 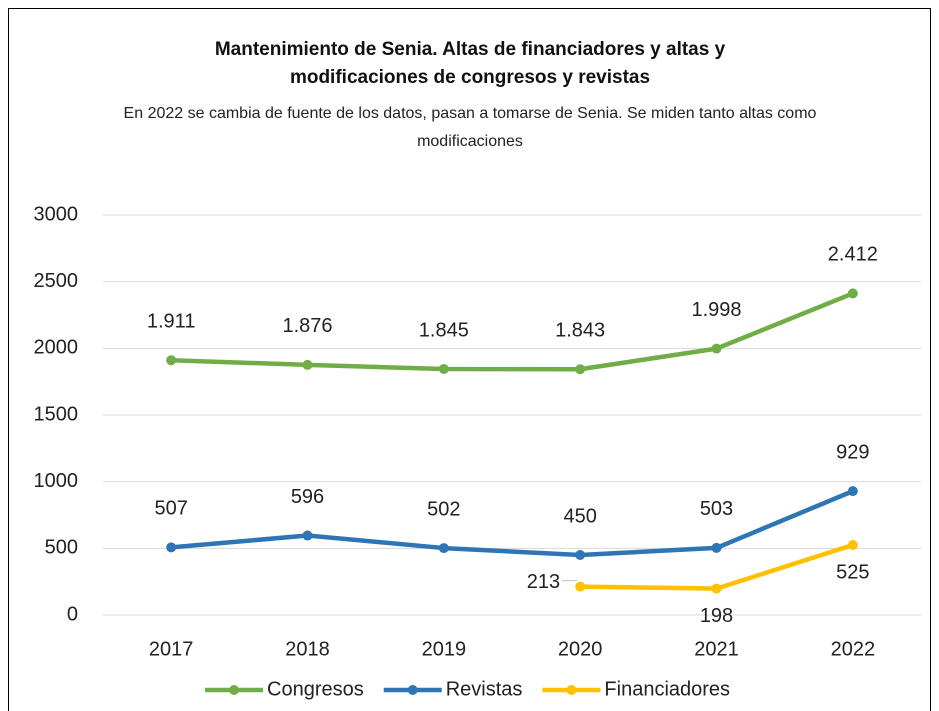 I want to click on legend-label: Financiadores, so click(x=667, y=689).